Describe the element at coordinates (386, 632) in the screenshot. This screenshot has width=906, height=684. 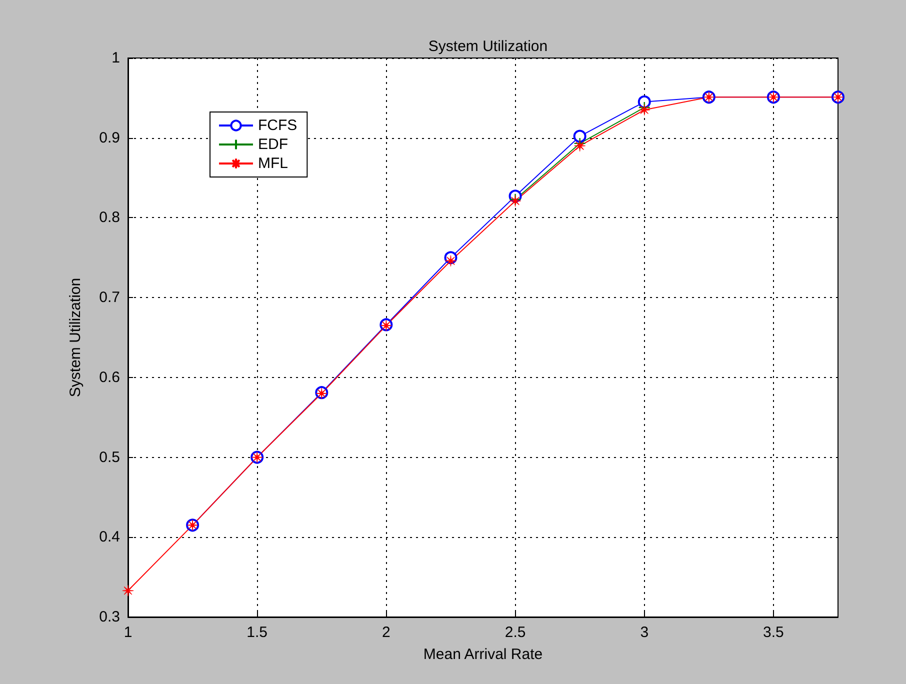
I see `x-tick-label: 2` at that location.